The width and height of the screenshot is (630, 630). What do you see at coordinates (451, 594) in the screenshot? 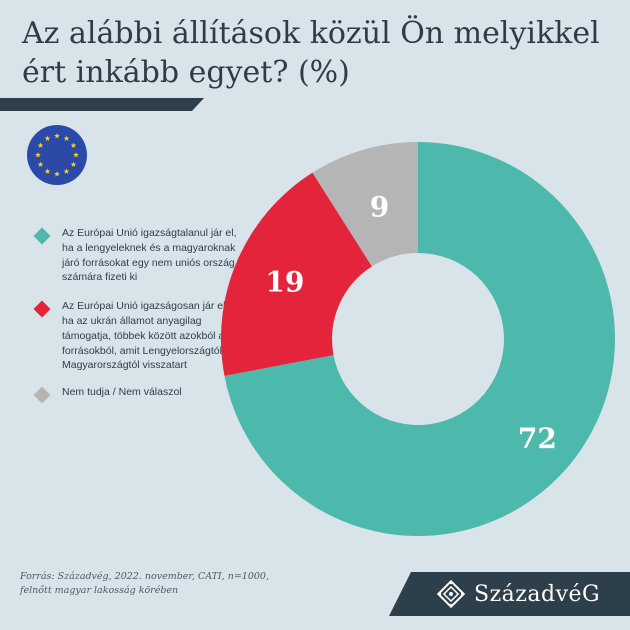
I see `szazadveg-emblem-icon` at bounding box center [451, 594].